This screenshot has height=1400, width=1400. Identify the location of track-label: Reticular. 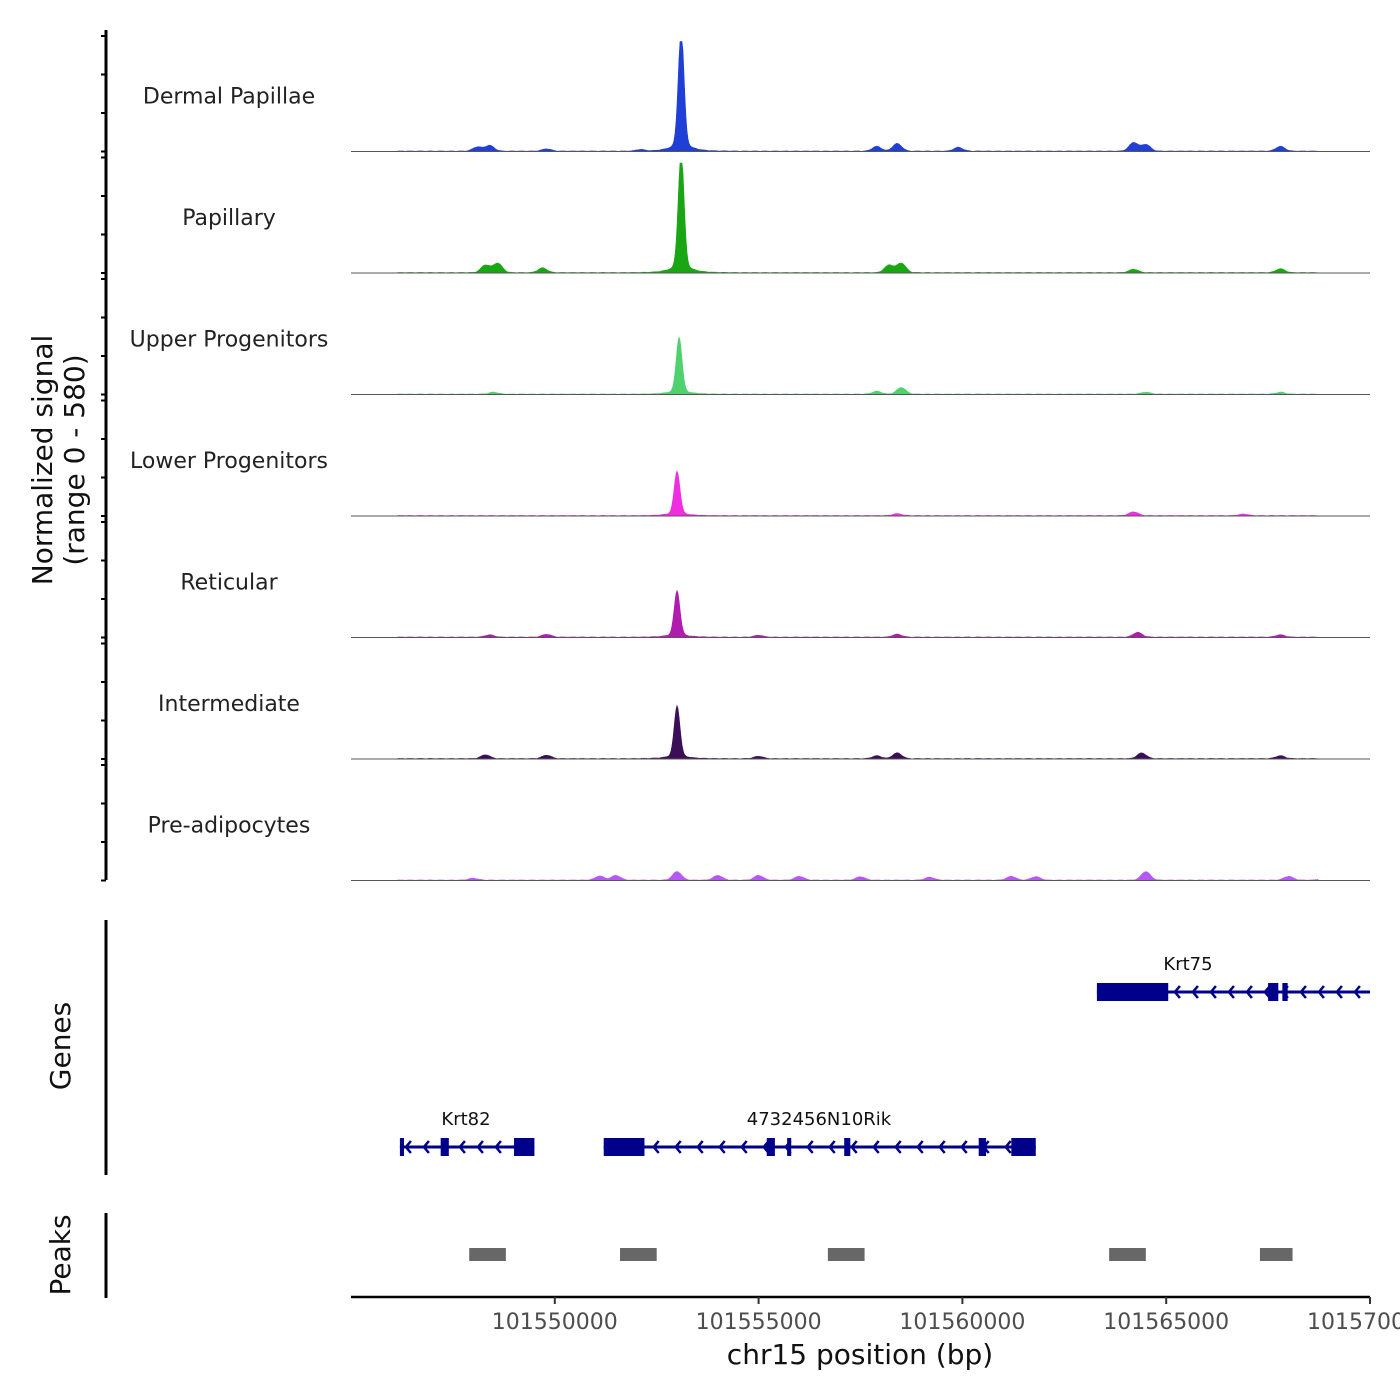
(229, 583).